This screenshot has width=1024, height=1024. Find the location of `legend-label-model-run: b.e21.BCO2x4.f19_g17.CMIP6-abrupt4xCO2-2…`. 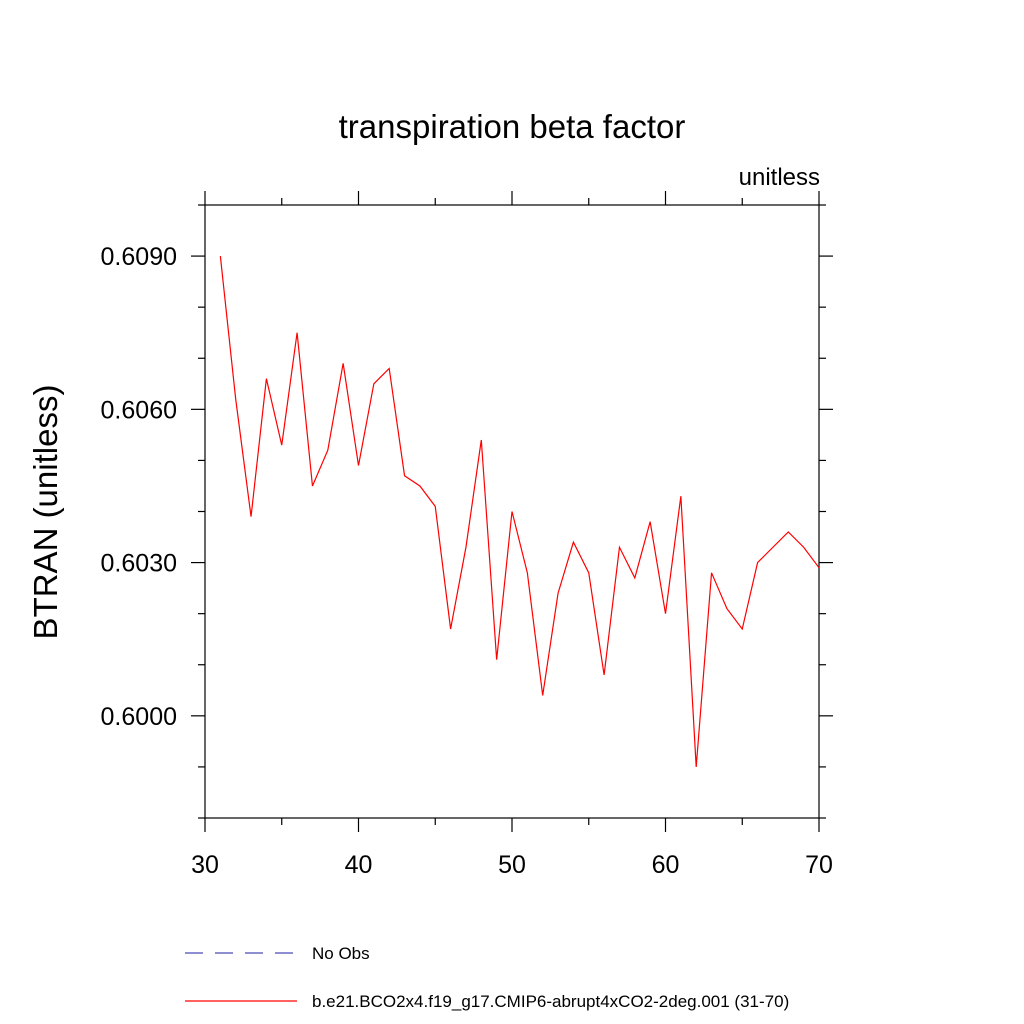

legend-label-model-run: b.e21.BCO2x4.f19_g17.CMIP6-abrupt4xCO2-2… is located at coordinates (550, 1001).